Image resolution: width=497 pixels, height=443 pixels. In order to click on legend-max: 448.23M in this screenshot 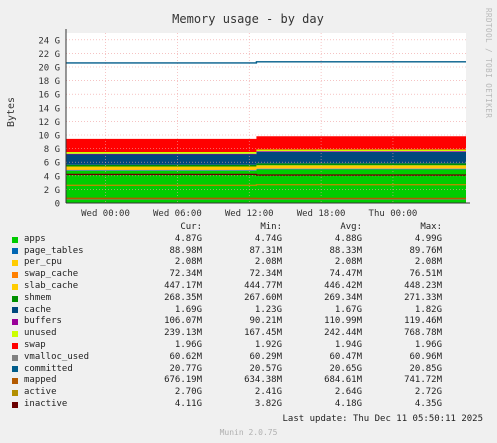, I will do `click(423, 285)`.